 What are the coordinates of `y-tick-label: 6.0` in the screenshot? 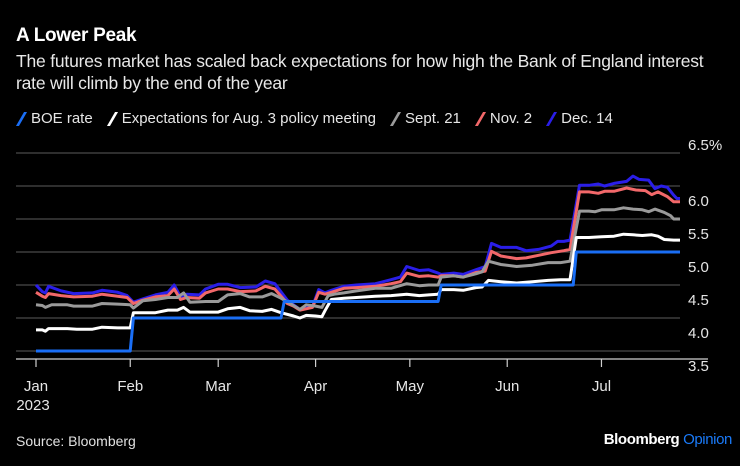 It's located at (698, 201).